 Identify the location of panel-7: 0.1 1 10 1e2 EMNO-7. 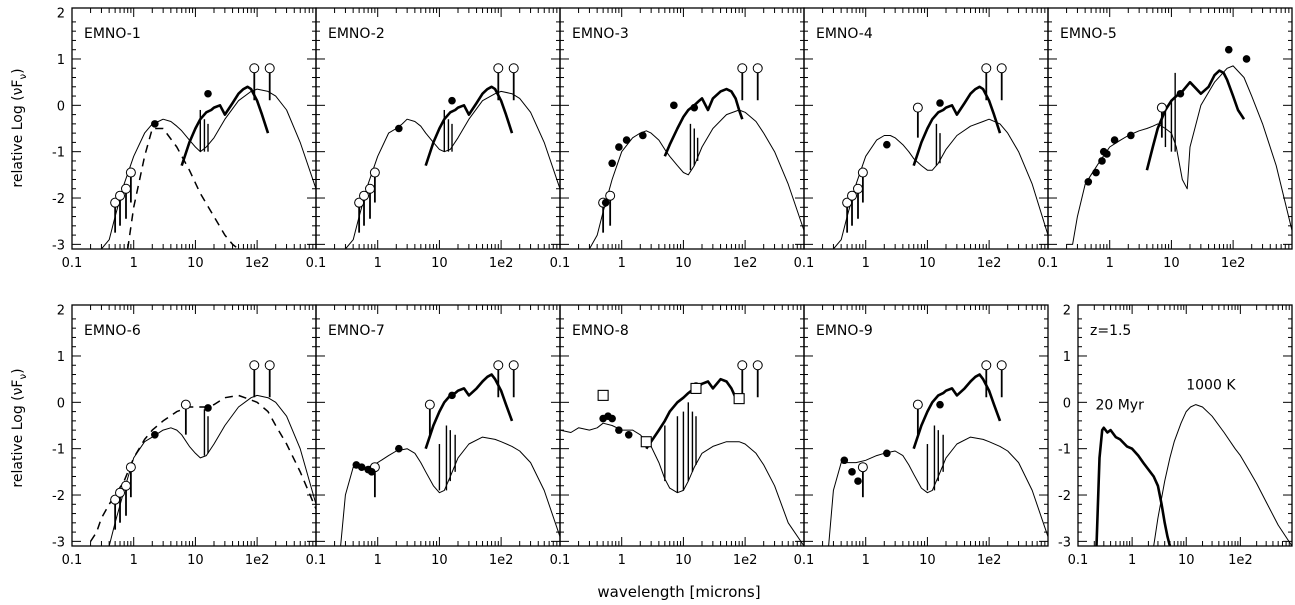
(433, 436).